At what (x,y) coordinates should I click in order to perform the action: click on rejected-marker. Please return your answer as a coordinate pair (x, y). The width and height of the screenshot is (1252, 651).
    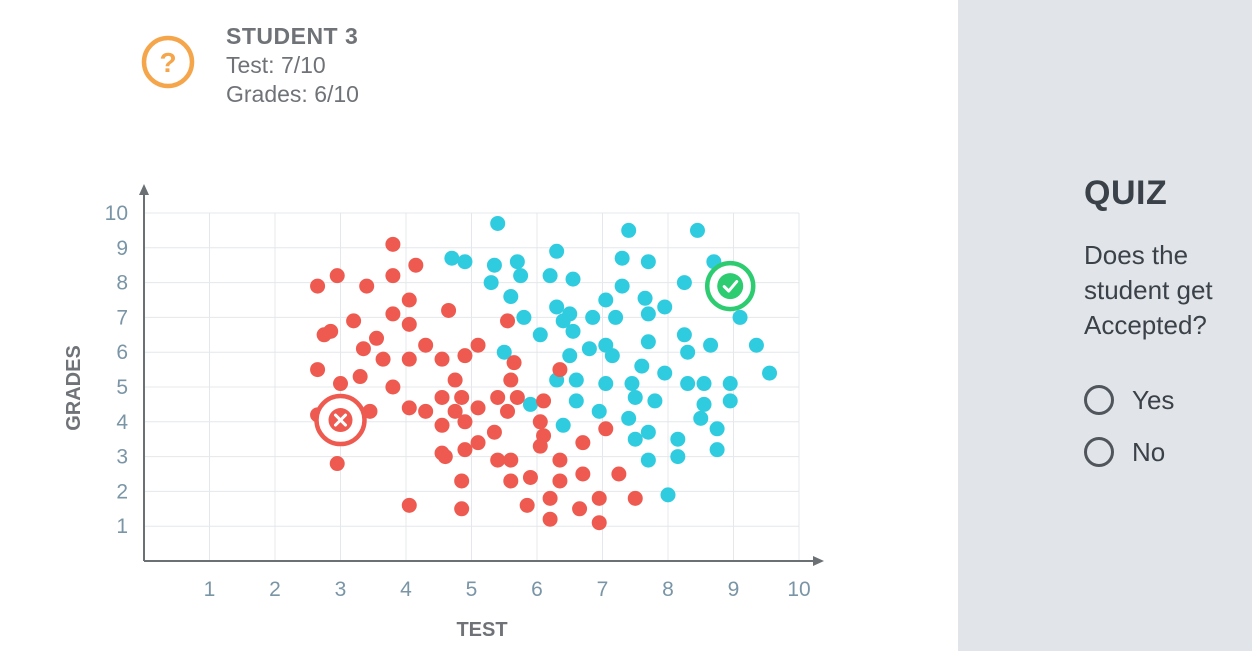
    Looking at the image, I should click on (340, 420).